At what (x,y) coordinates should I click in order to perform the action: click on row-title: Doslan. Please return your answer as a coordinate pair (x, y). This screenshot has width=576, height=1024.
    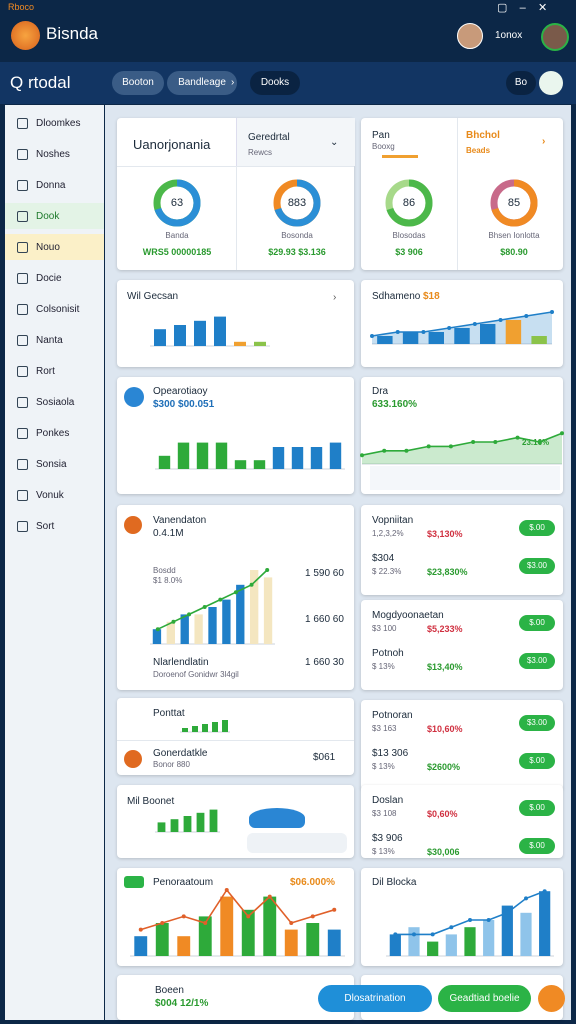
    Looking at the image, I should click on (388, 800).